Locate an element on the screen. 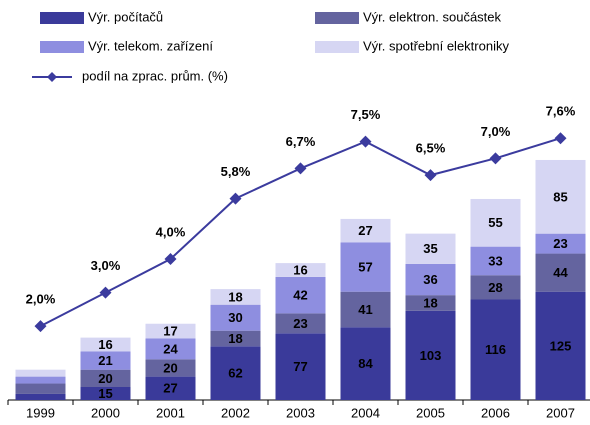 Image resolution: width=590 pixels, height=425 pixels. data-label: 85 is located at coordinates (560, 196).